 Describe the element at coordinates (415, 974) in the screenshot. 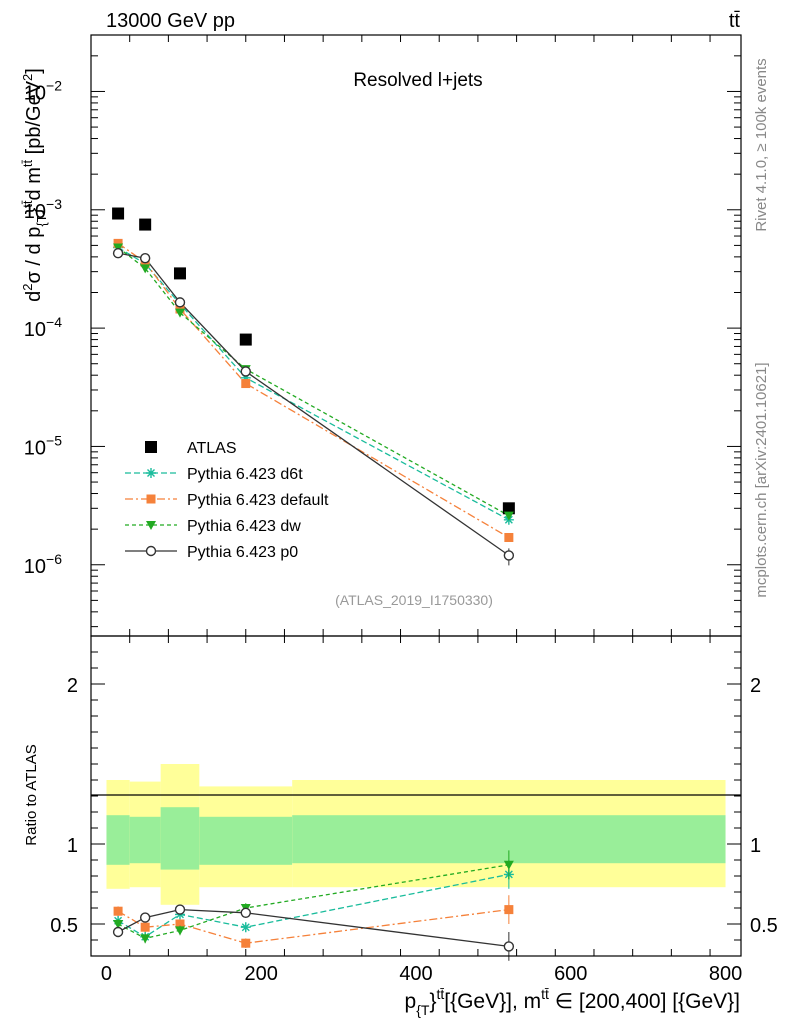

I see `x-tick-label: 400` at that location.